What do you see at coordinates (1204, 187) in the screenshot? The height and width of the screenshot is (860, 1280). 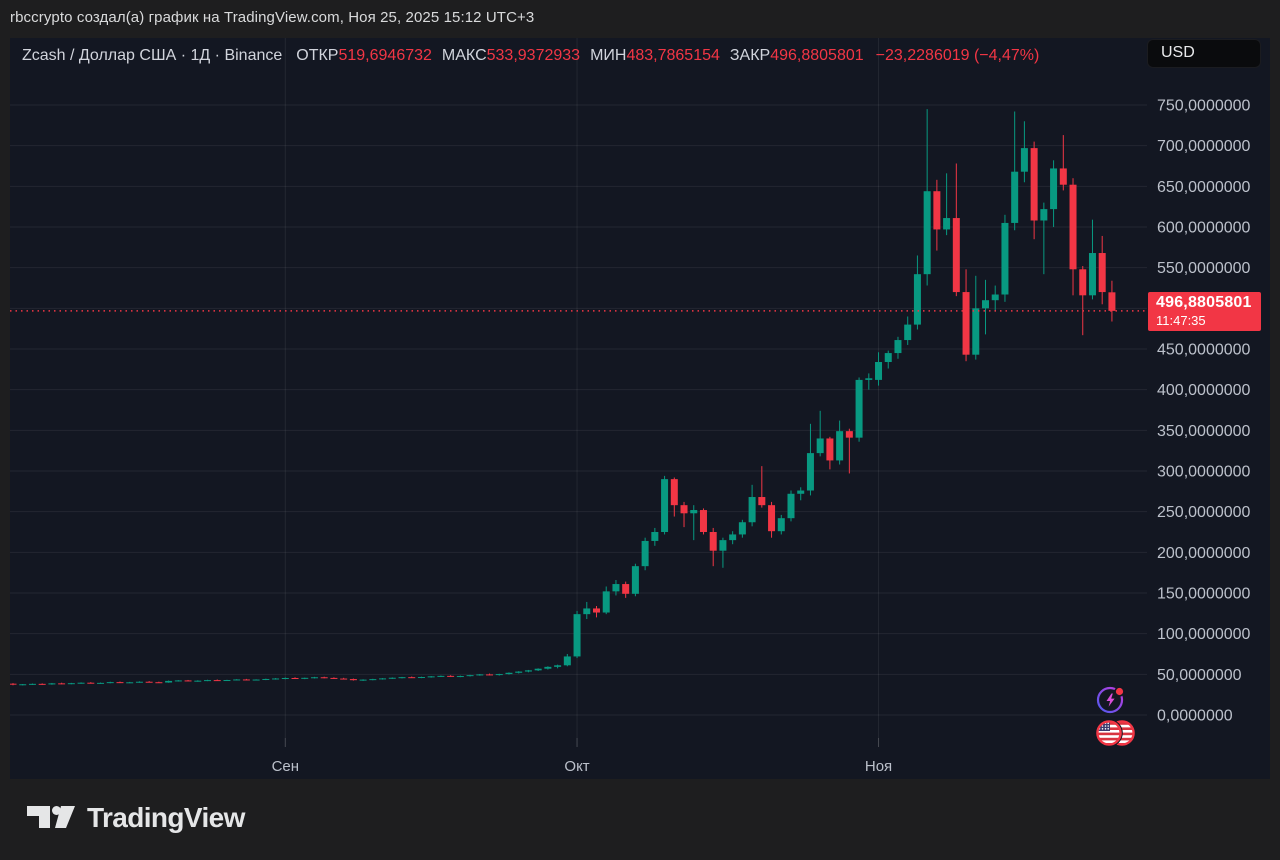 I see `price-axis-label: 650,0000000` at bounding box center [1204, 187].